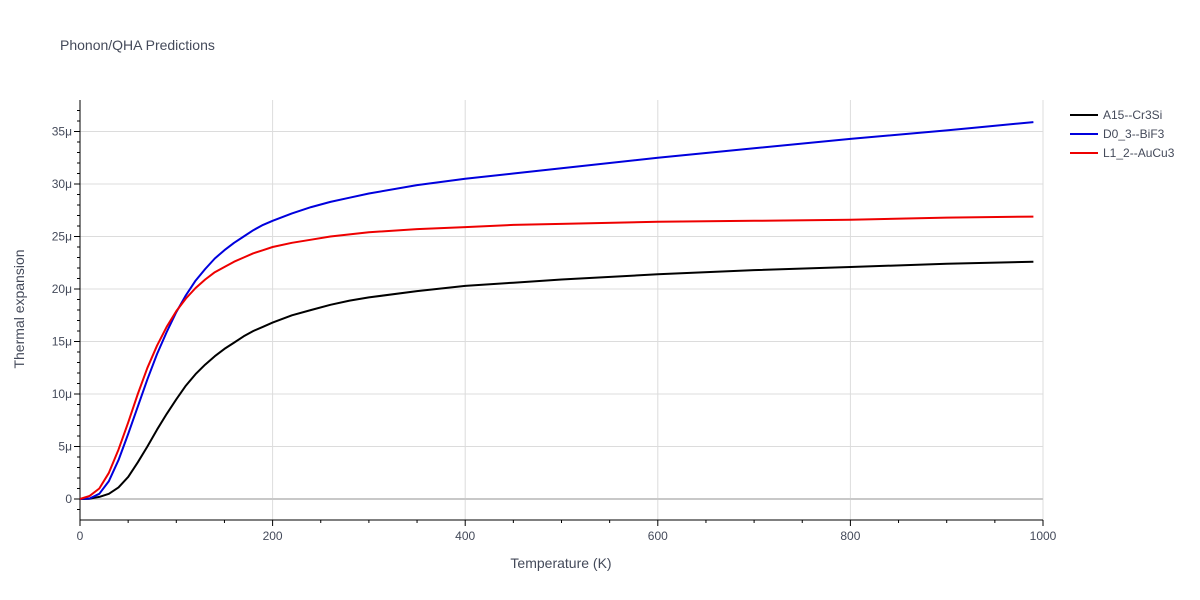 This screenshot has width=1200, height=600. I want to click on legend-item-0: A15--Cr3Si, so click(1116, 115).